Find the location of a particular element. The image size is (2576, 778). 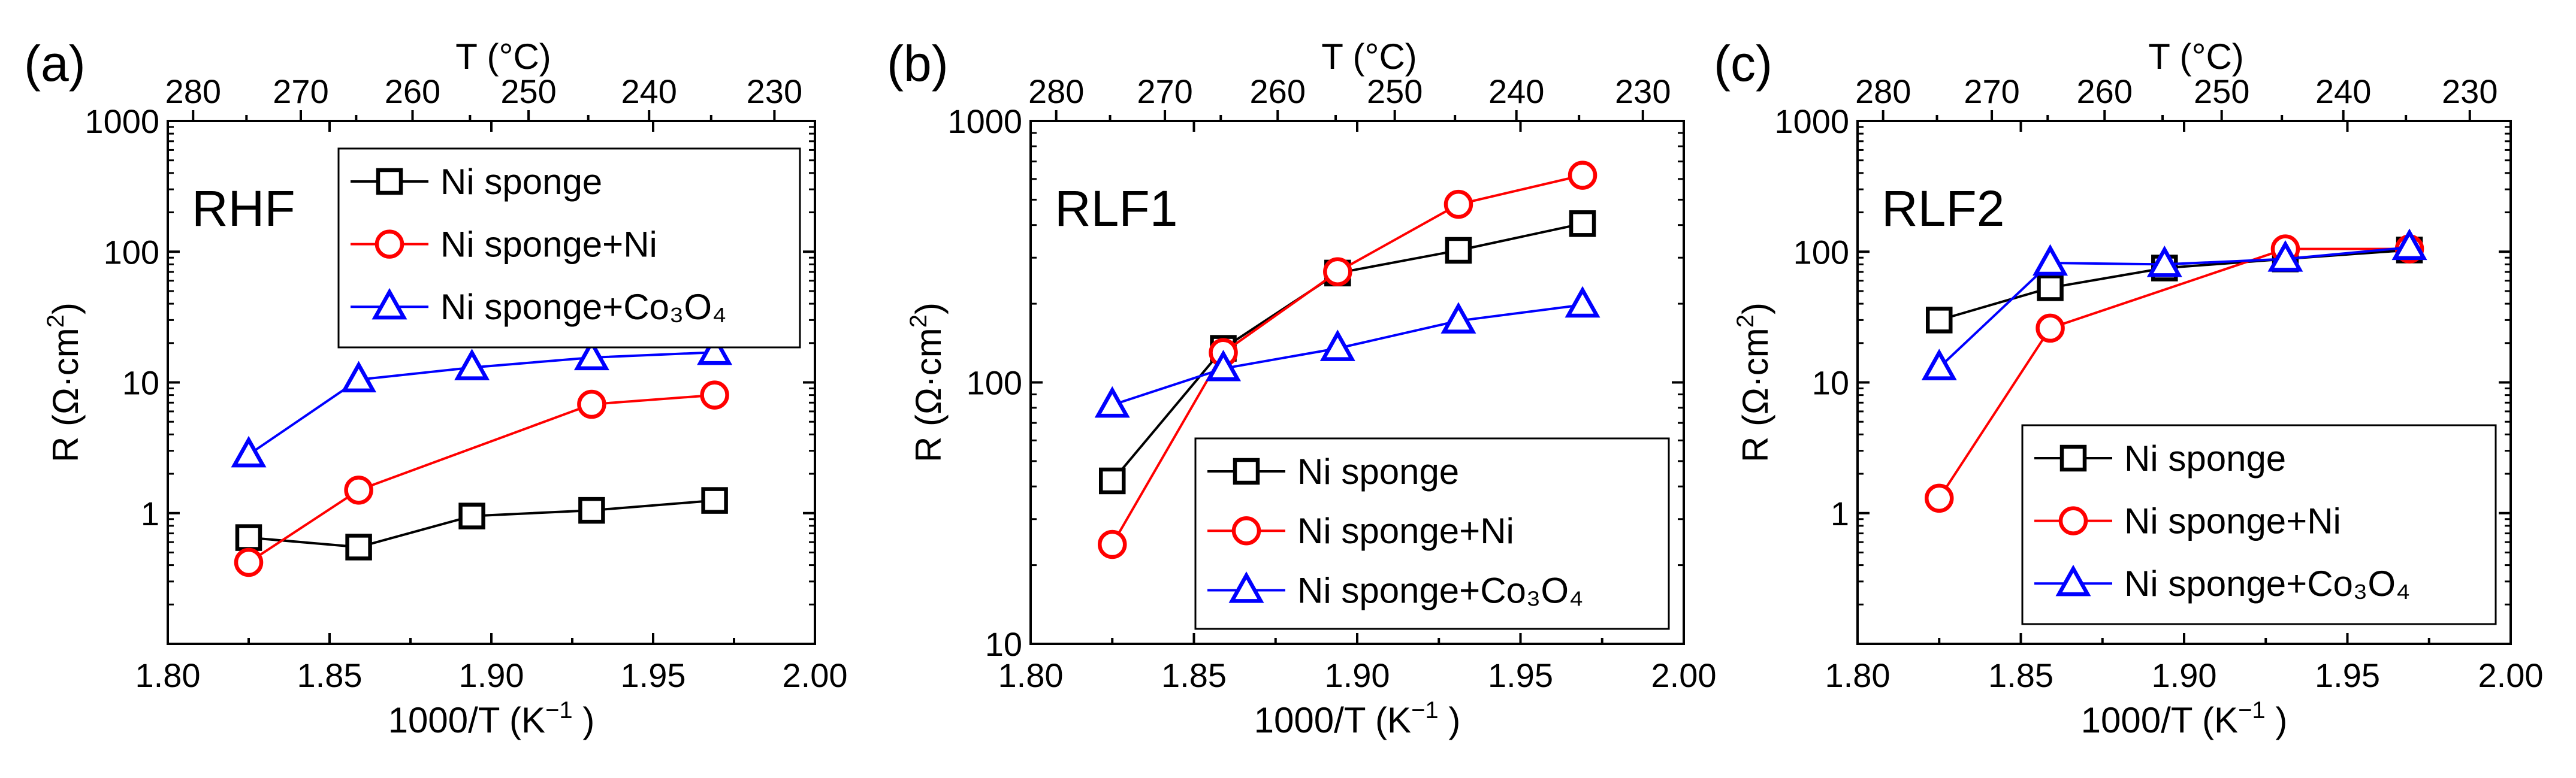

panel-label: (b) is located at coordinates (918, 63).